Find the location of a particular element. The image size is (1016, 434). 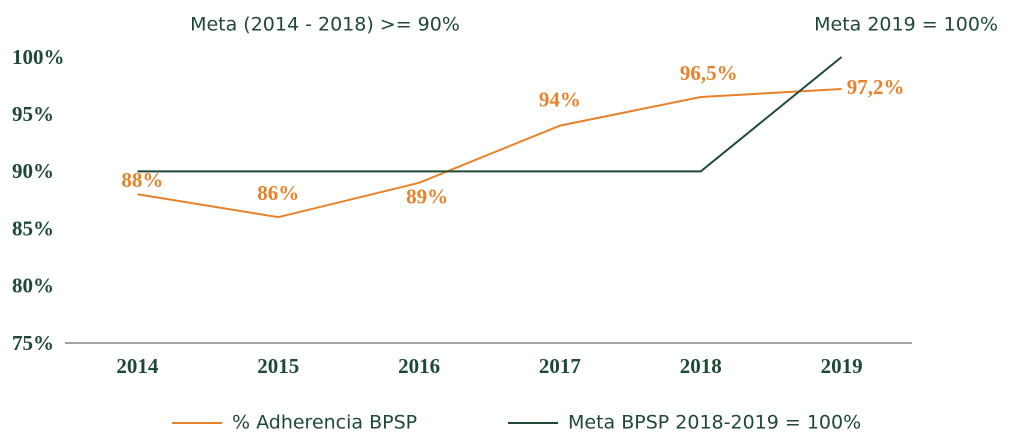

annotation: Meta 2019 = 100% is located at coordinates (906, 25).